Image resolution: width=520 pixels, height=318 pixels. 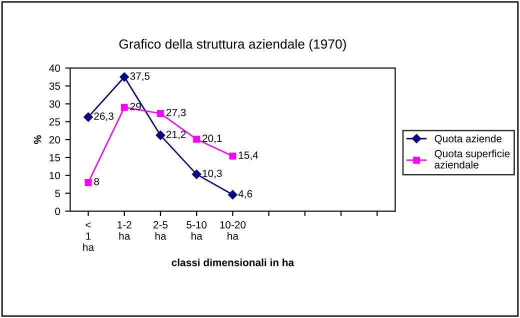 What do you see at coordinates (196, 230) in the screenshot?
I see `x-tick-label: 5-10 ha` at bounding box center [196, 230].